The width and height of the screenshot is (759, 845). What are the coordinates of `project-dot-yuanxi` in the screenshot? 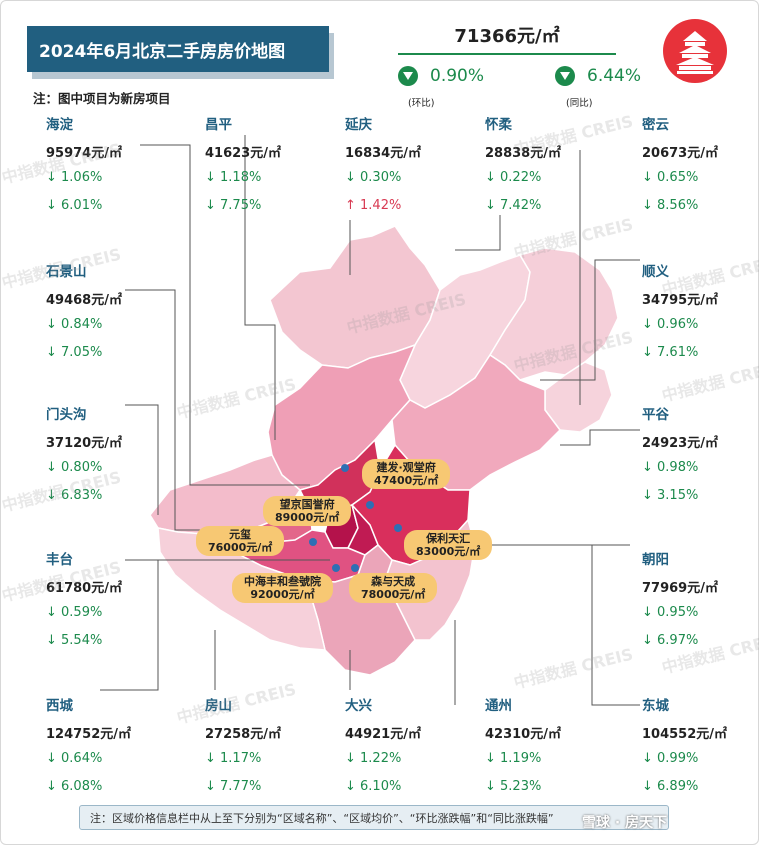 It's located at (313, 542).